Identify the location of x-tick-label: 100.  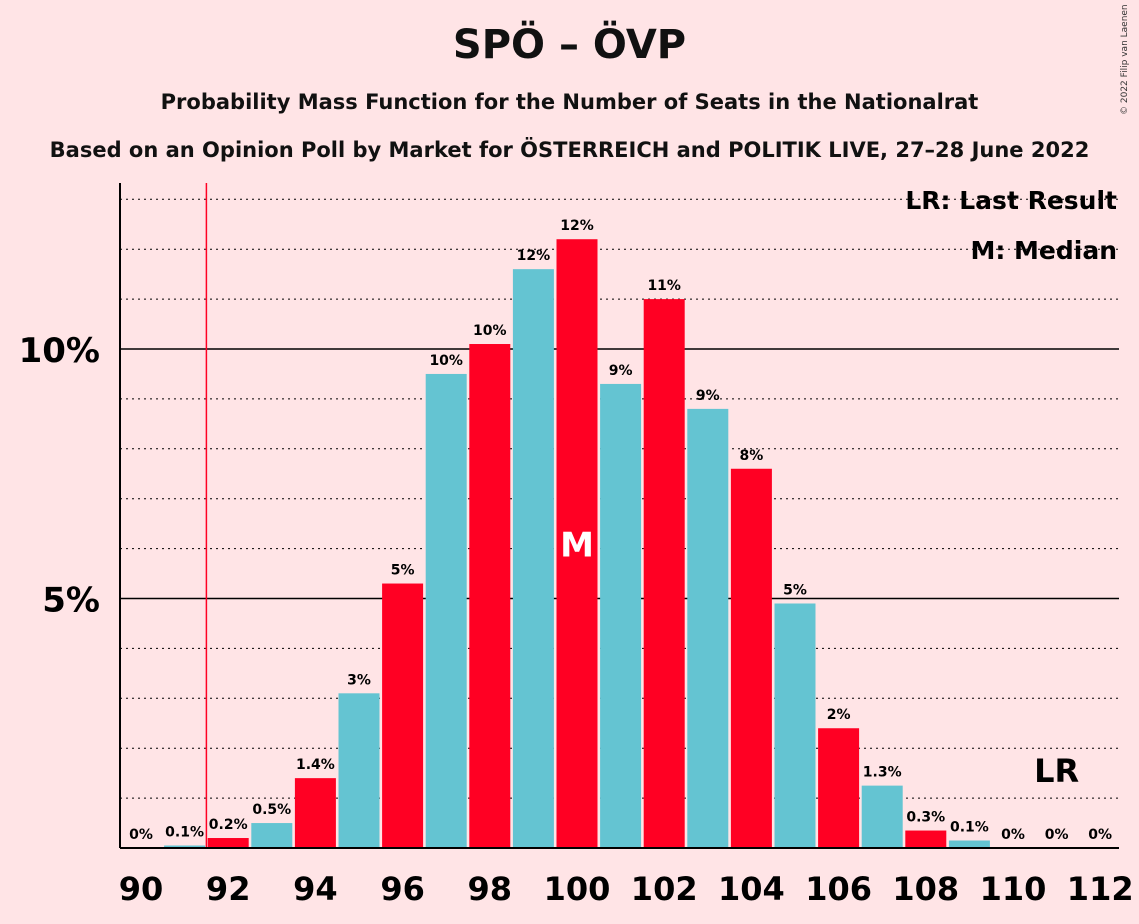
(577, 889).